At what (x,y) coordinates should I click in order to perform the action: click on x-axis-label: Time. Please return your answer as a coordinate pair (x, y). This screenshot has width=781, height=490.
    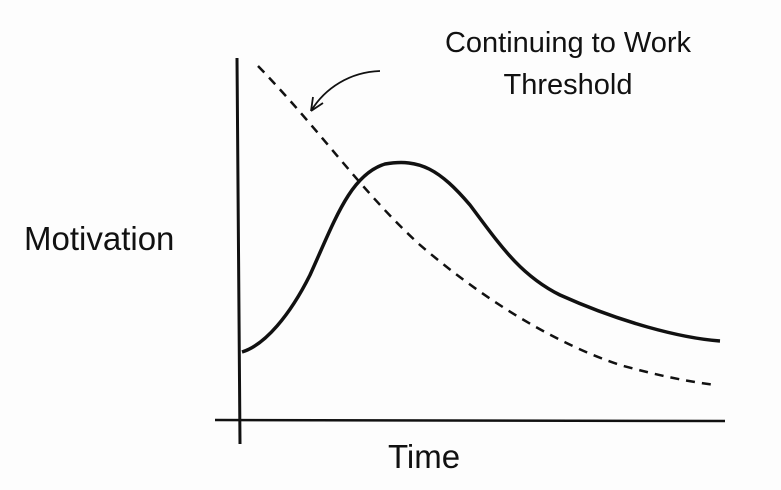
    Looking at the image, I should click on (424, 456).